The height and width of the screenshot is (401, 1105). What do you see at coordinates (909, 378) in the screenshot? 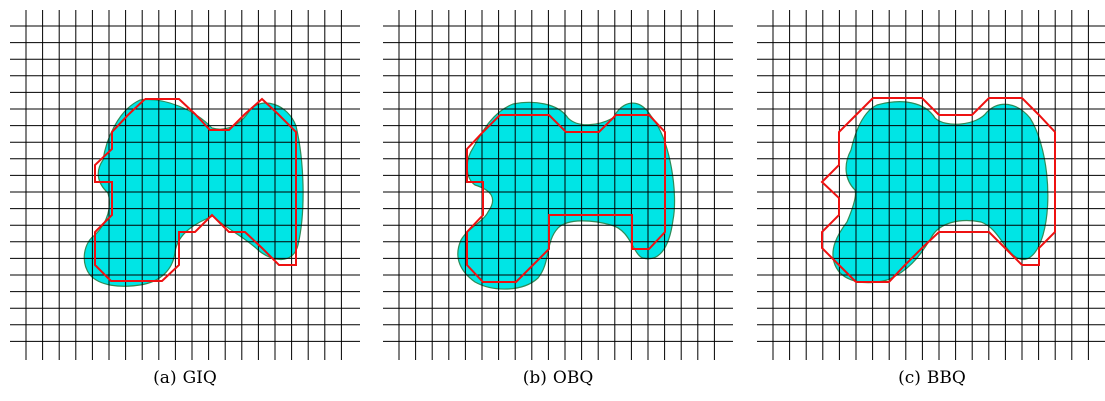
I see `caption-tag: (c)` at bounding box center [909, 378].